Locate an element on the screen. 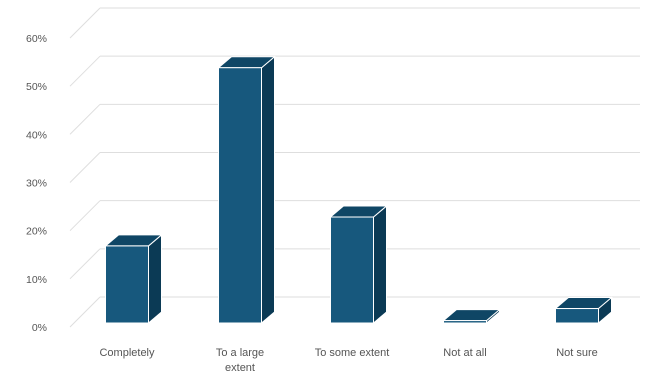  y-tick-label: 60% is located at coordinates (36, 39).